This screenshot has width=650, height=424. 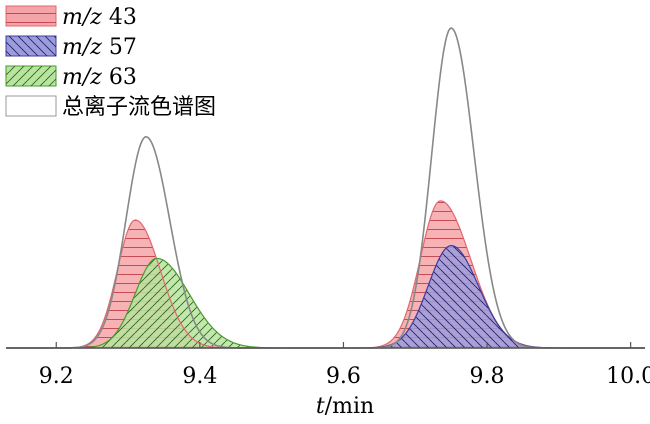 What do you see at coordinates (56, 376) in the screenshot?
I see `x-tick-label-0: 9.2` at bounding box center [56, 376].